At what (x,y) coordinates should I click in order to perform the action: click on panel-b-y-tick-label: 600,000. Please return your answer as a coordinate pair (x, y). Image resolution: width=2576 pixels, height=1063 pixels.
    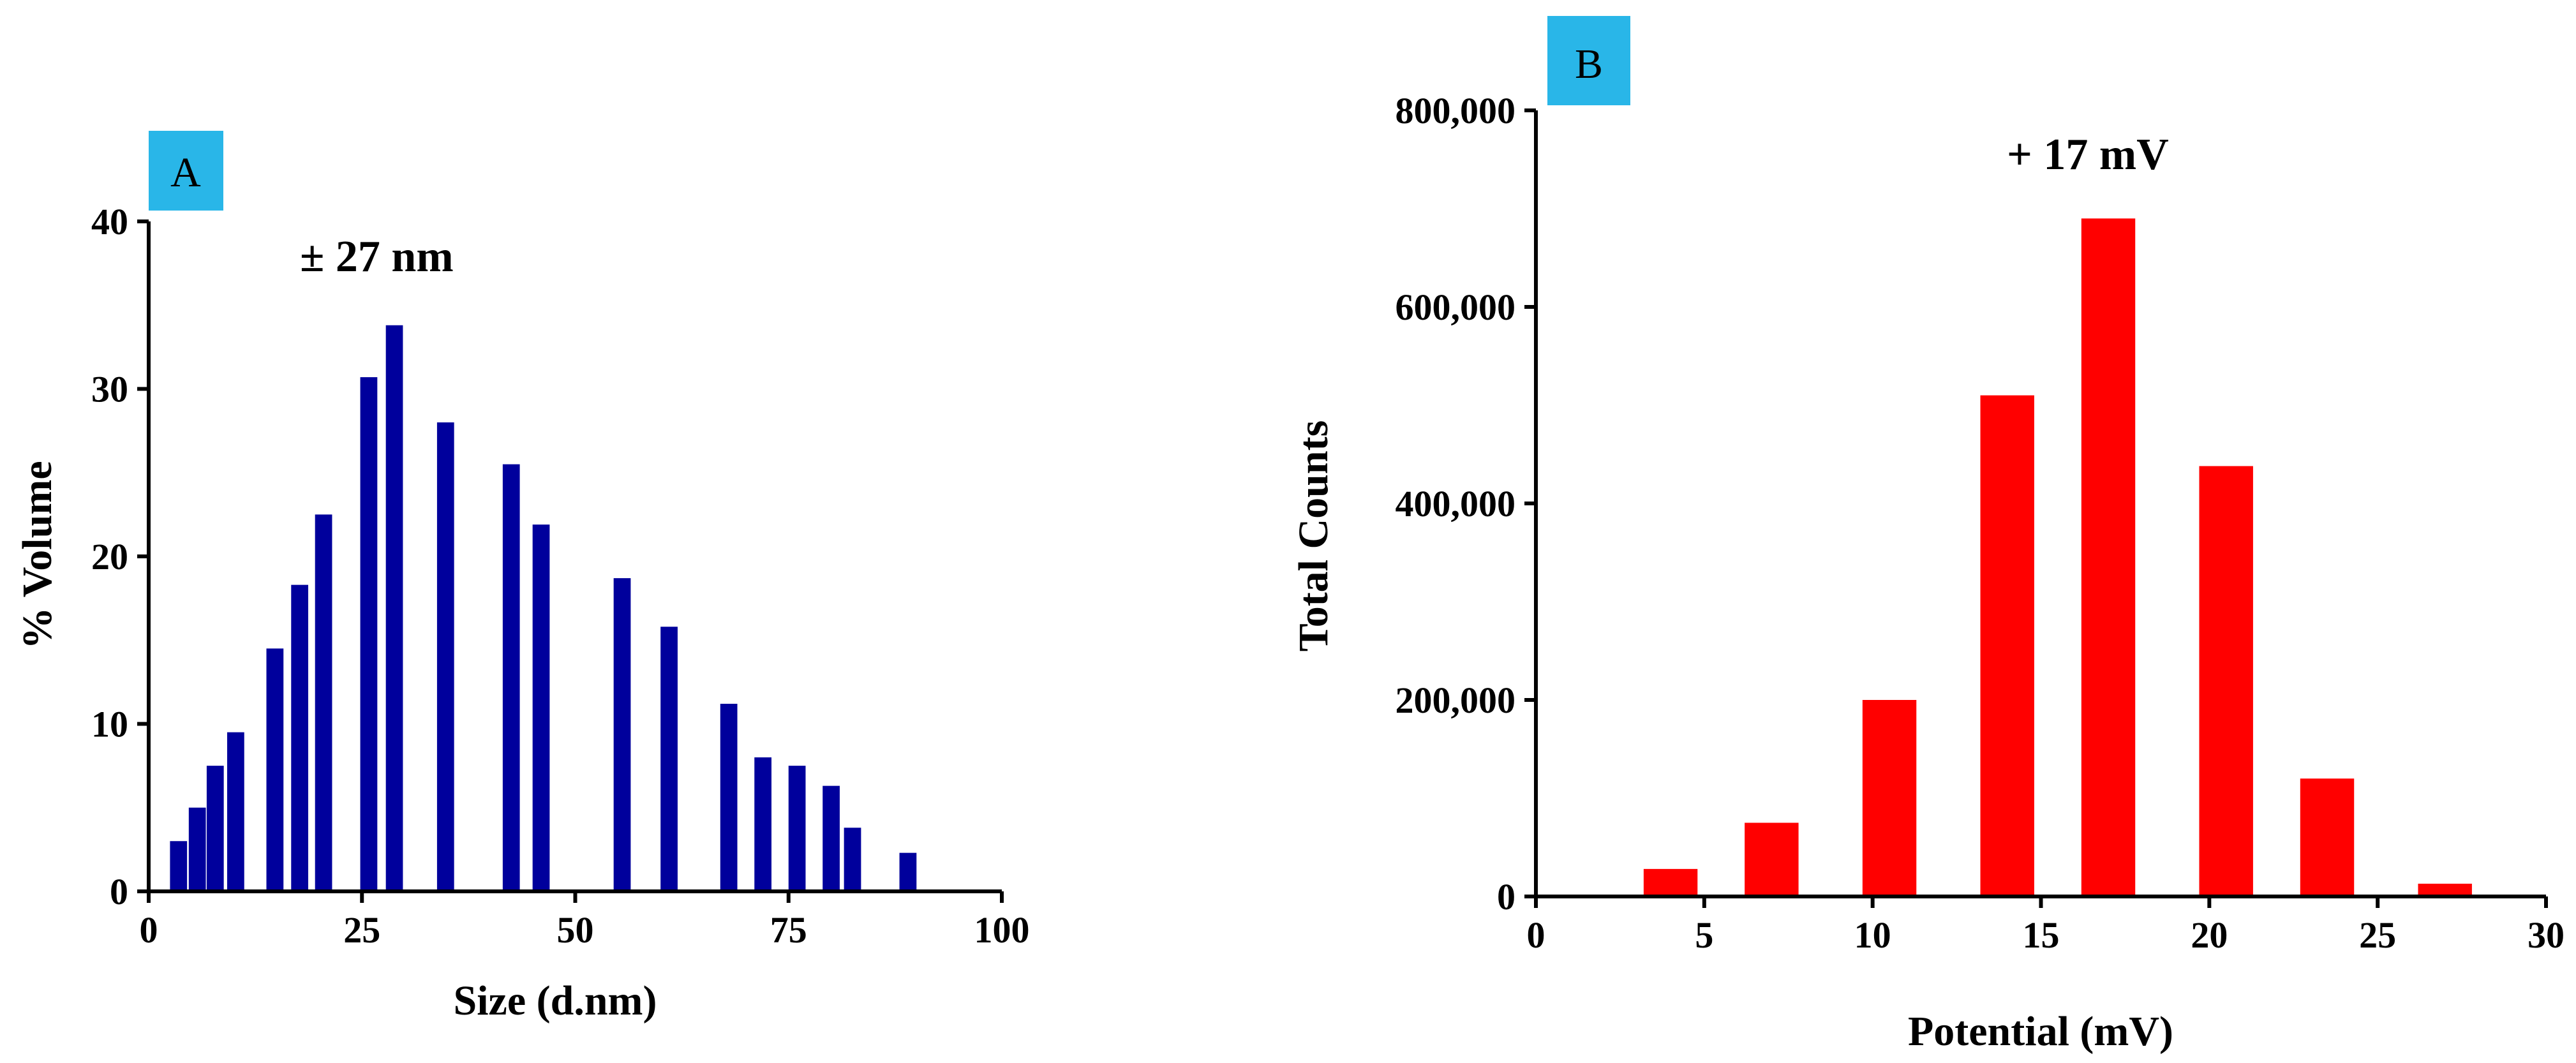
    Looking at the image, I should click on (1456, 307).